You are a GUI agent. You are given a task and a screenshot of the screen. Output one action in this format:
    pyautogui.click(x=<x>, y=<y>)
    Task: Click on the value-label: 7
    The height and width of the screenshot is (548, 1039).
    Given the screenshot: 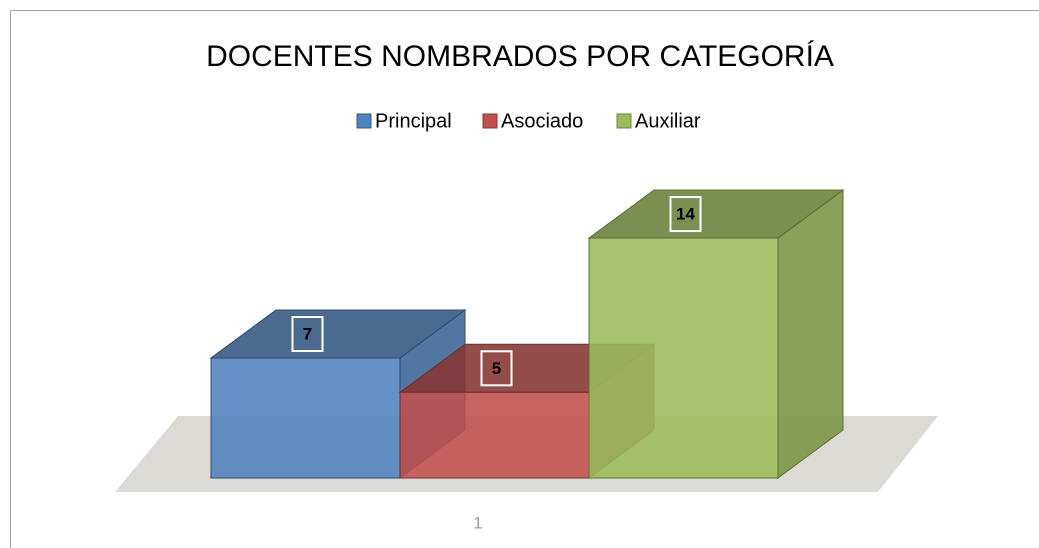 What is the action you would take?
    pyautogui.click(x=307, y=334)
    